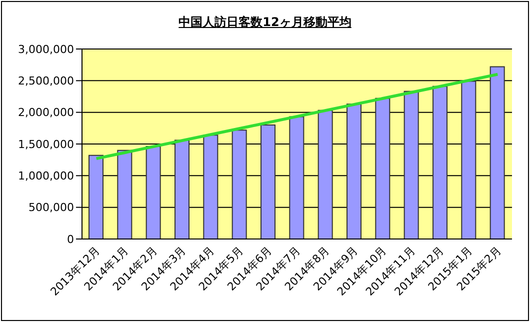  What do you see at coordinates (51, 207) in the screenshot?
I see `y-tick-label: 500,000` at bounding box center [51, 207].